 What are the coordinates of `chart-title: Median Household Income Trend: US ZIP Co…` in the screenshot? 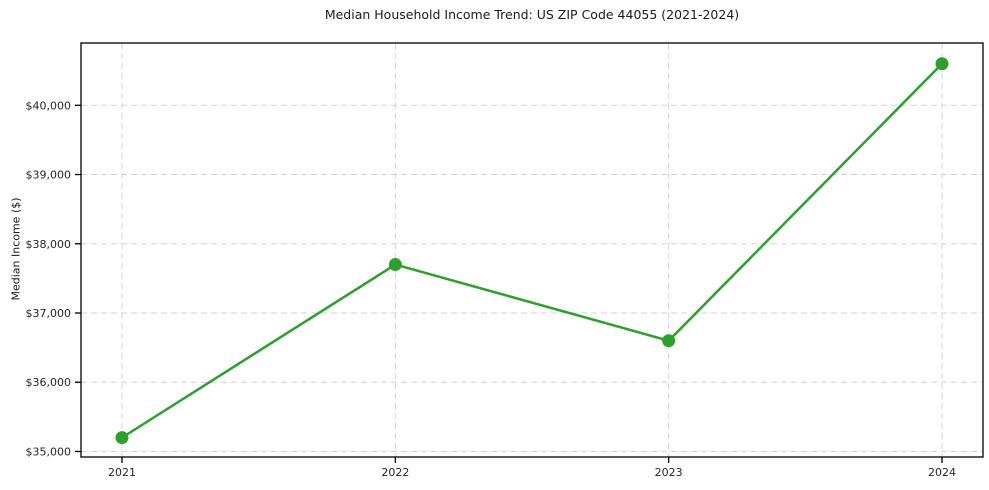 It's located at (532, 14).